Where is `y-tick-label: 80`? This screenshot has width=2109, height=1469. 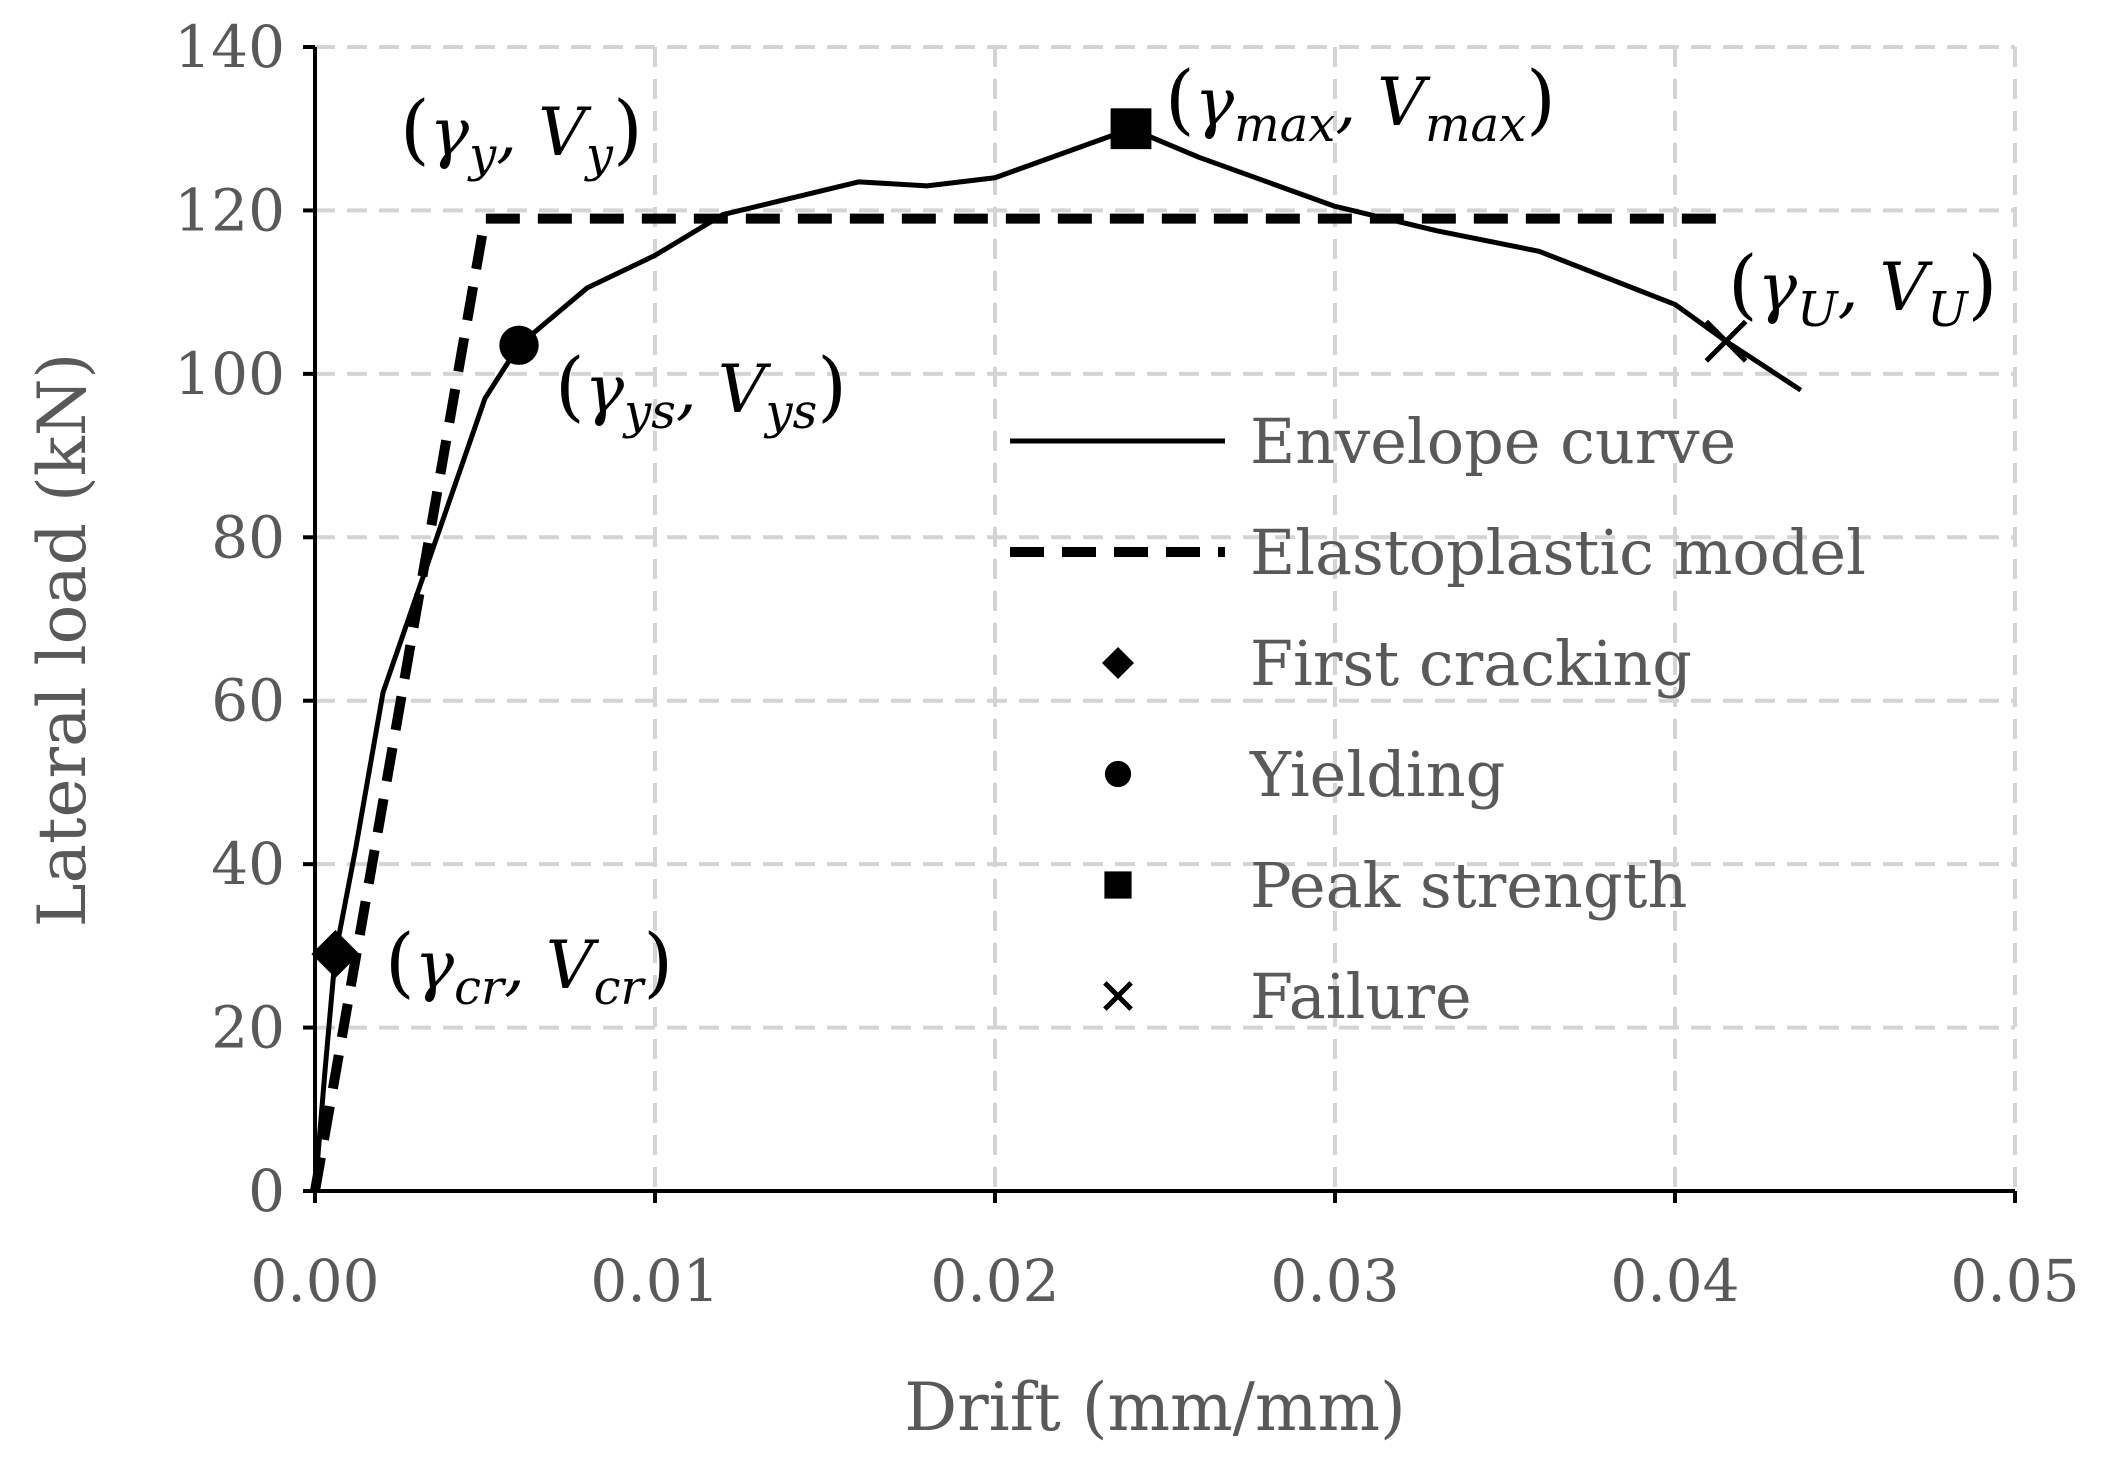
y-tick-label: 80 is located at coordinates (248, 537).